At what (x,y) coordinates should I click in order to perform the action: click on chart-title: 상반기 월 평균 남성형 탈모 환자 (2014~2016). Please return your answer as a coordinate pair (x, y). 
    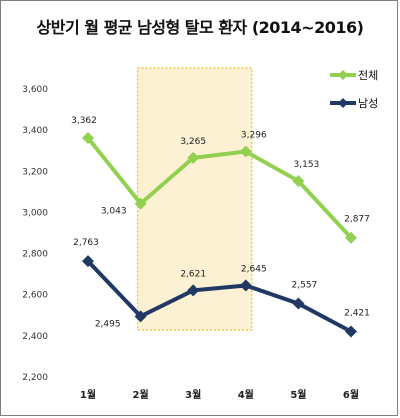
    Looking at the image, I should click on (200, 27).